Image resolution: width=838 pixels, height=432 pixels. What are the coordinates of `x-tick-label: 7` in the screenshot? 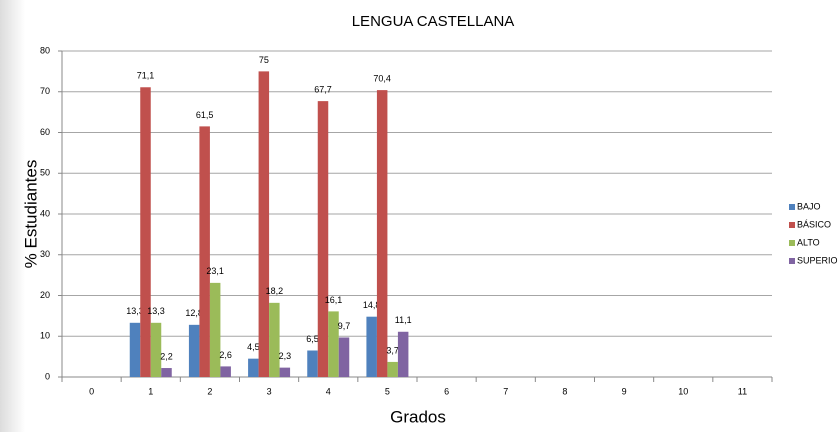 It's located at (505, 391).